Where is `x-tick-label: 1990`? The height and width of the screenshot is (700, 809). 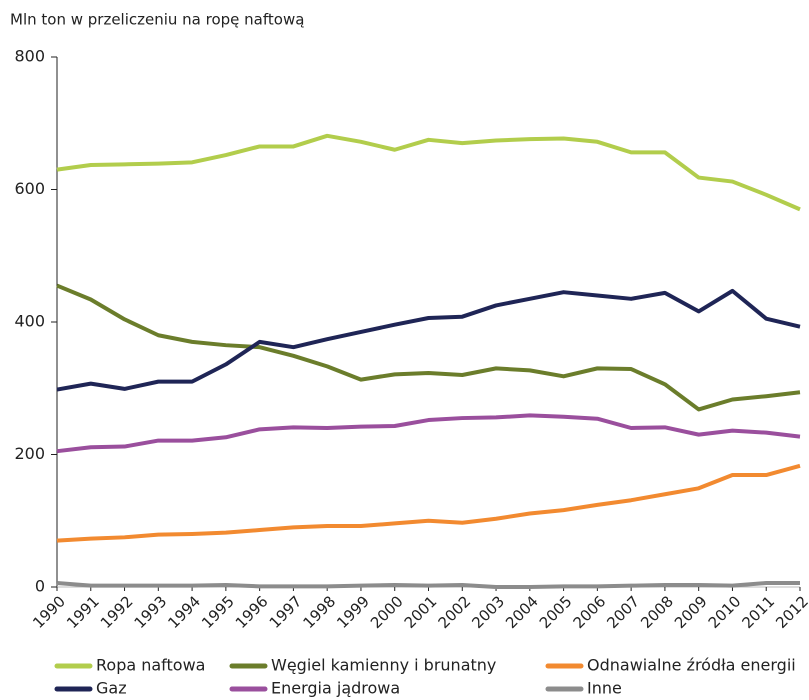
x-tick-label: 1990 is located at coordinates (49, 612).